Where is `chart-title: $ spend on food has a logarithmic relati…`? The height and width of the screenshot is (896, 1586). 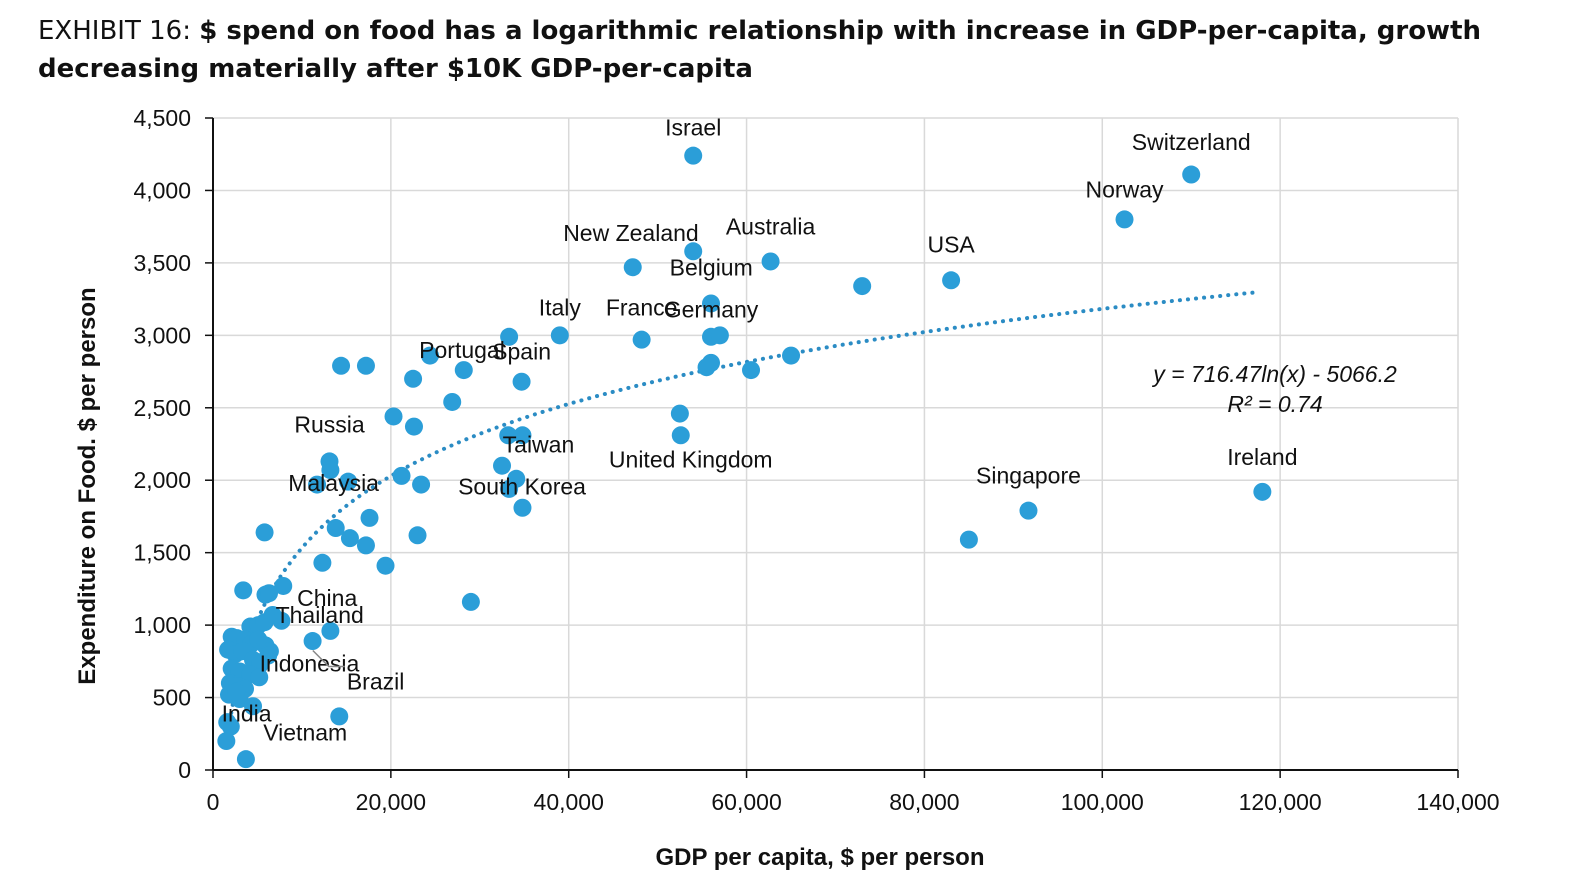 chart-title: $ spend on food has a logarithmic relati… is located at coordinates (760, 50).